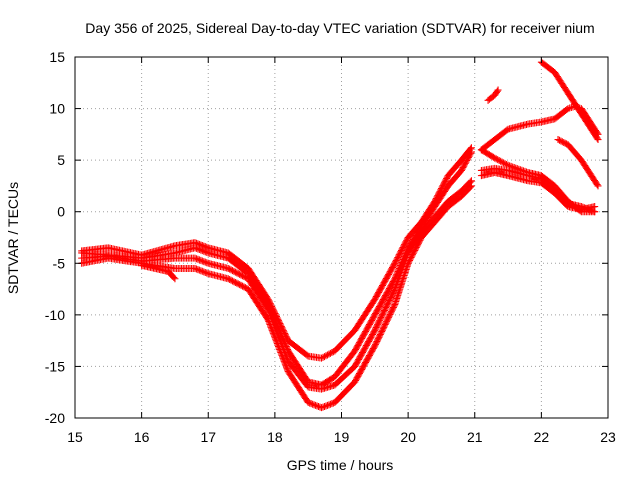 This screenshot has height=480, width=640. What do you see at coordinates (408, 437) in the screenshot?
I see `x-tick-label: 20` at bounding box center [408, 437].